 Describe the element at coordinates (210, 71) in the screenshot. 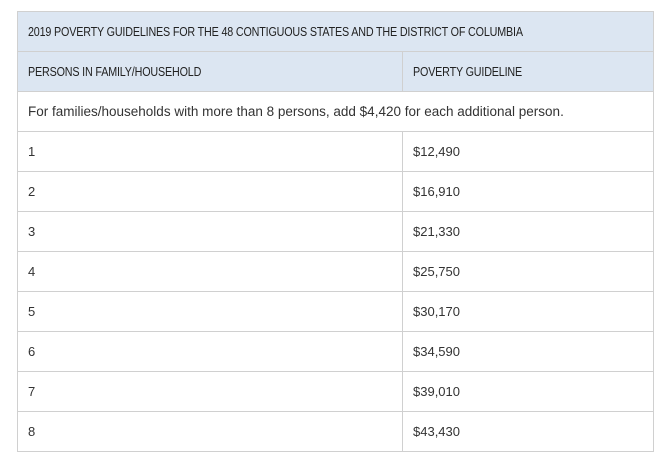

I see `header-persons-cell: PERSONS IN FAMILY/HOUSEHOLD` at that location.